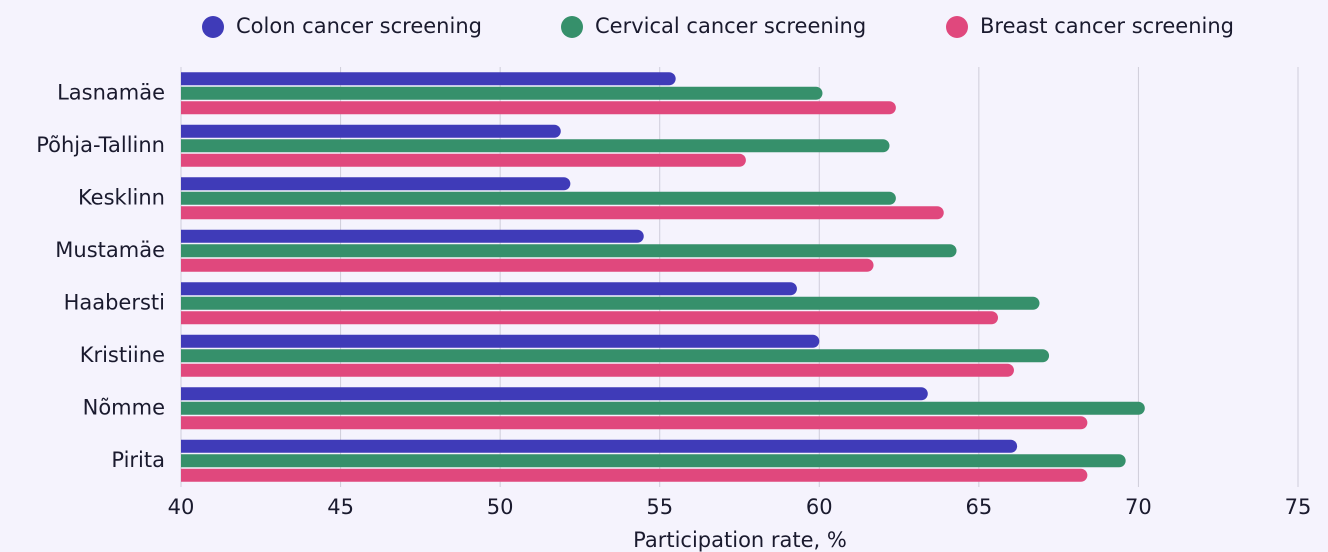  What do you see at coordinates (181, 507) in the screenshot?
I see `x-tick-label: 40` at bounding box center [181, 507].